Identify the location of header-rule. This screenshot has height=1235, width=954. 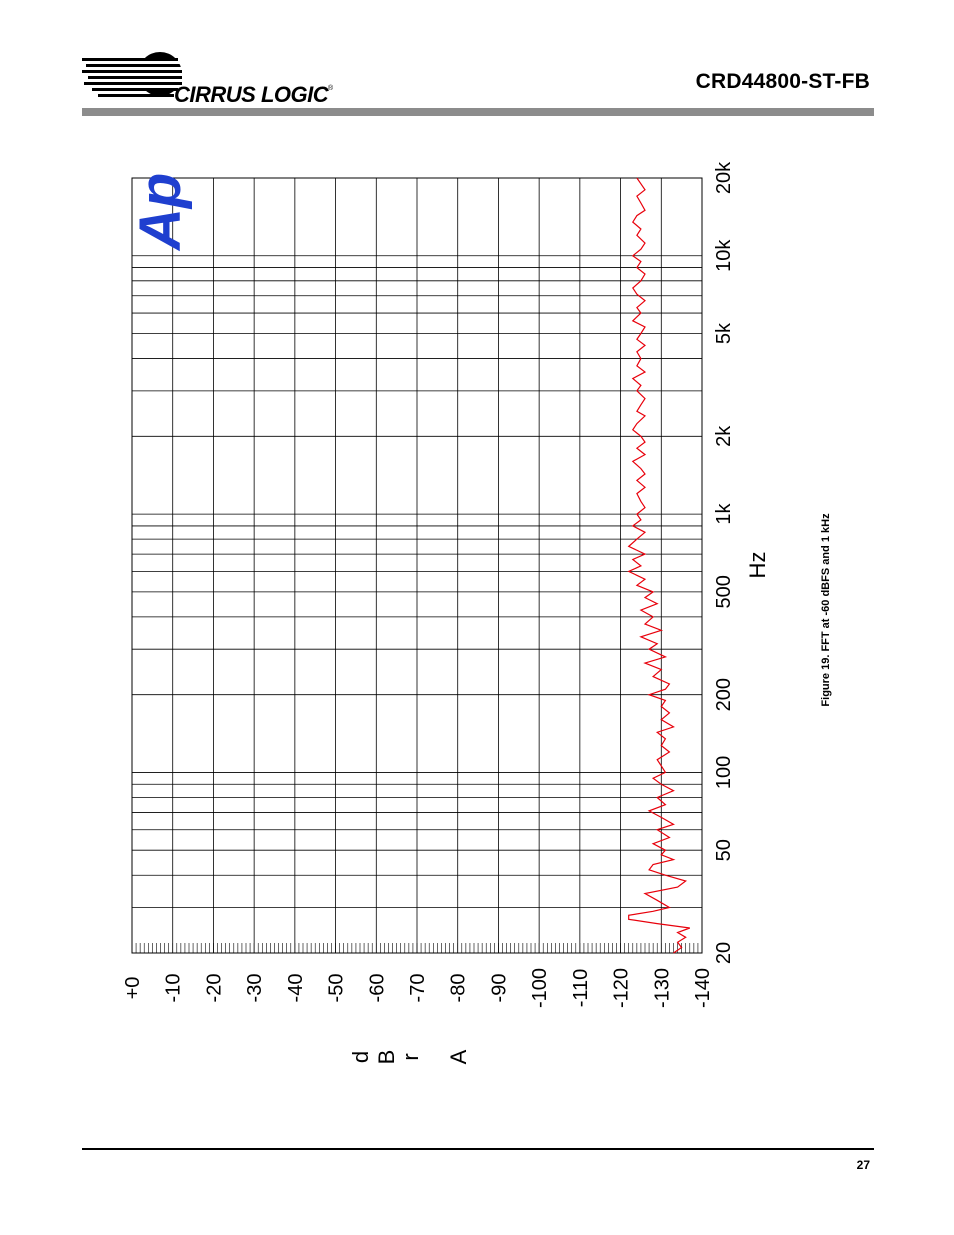
(478, 112).